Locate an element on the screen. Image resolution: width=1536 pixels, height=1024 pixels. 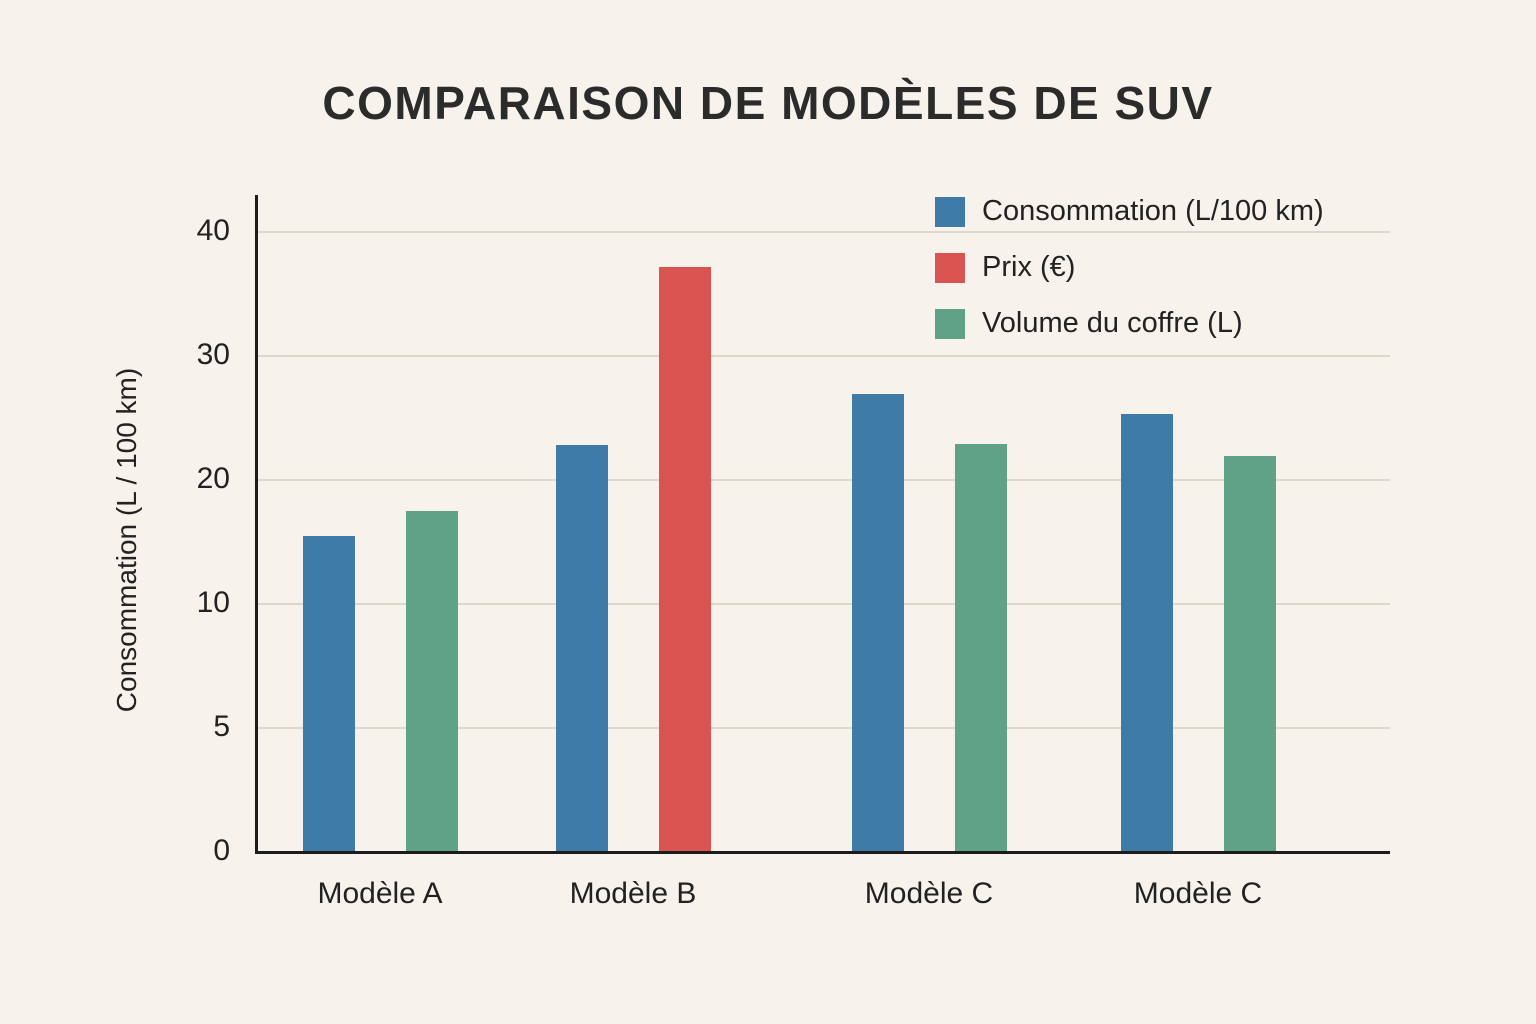
legend-item: Volume du coffre (L) is located at coordinates (1129, 323).